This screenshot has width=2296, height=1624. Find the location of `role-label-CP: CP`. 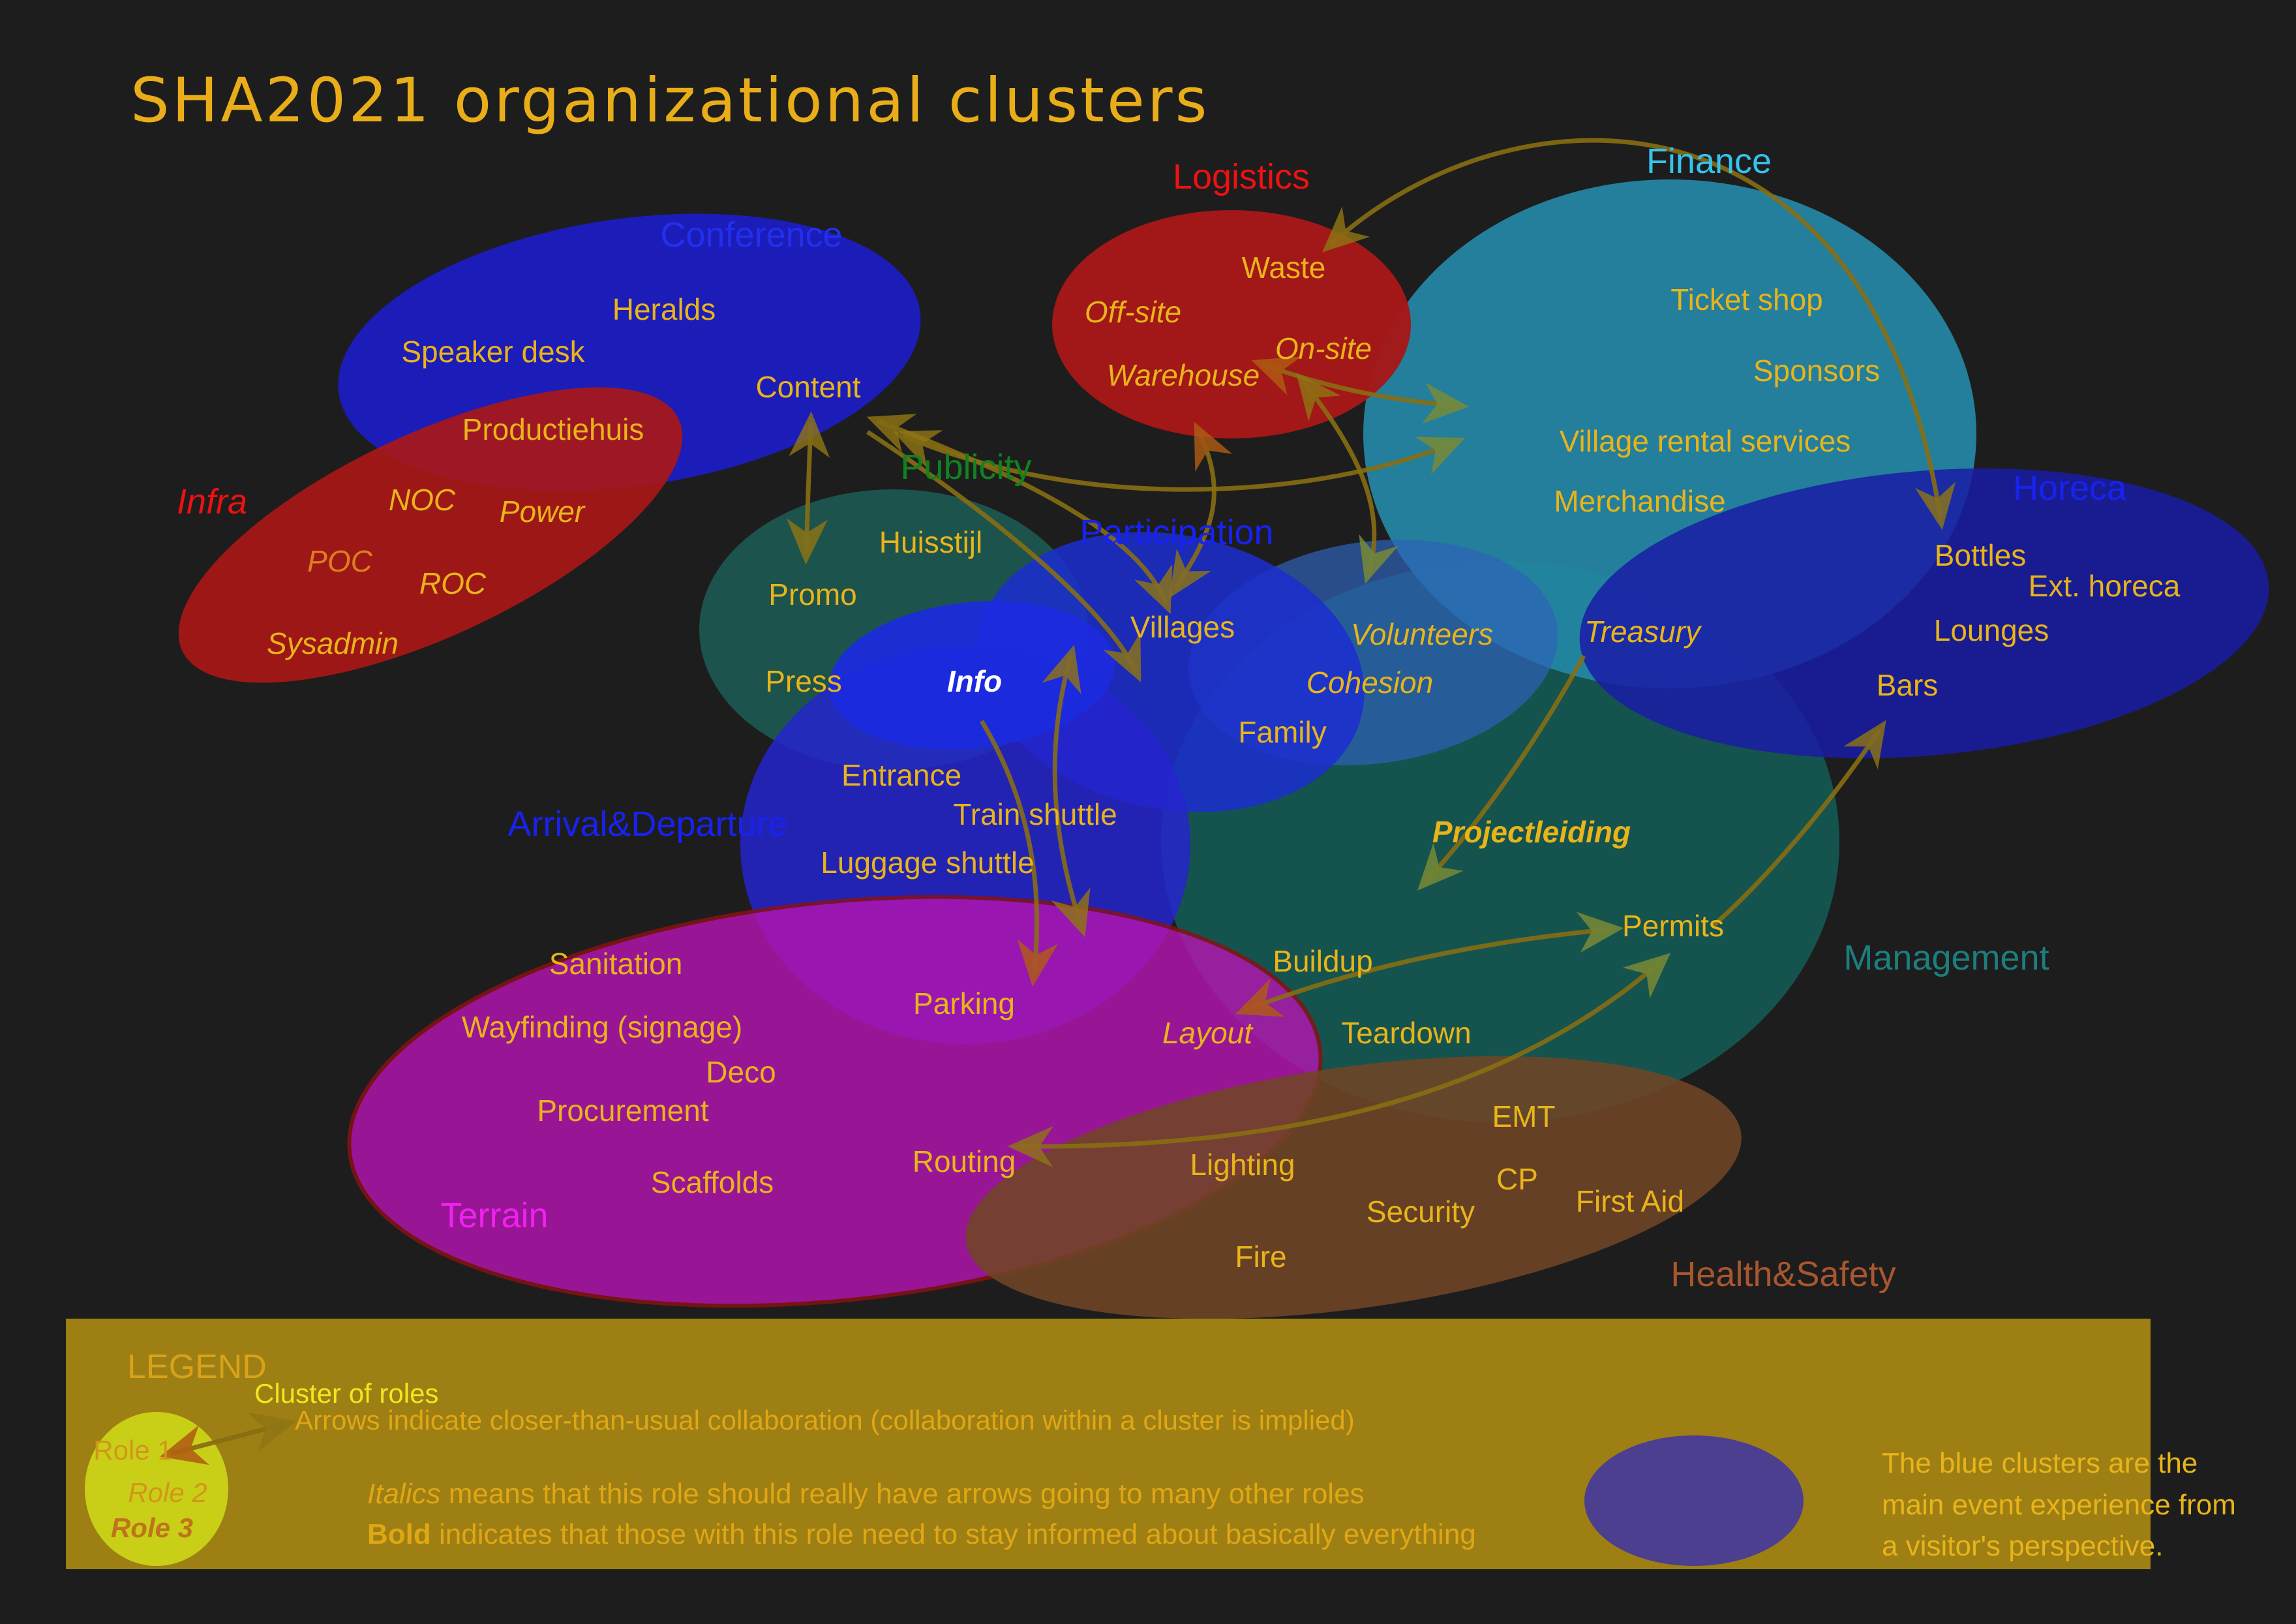

role-label-CP: CP is located at coordinates (1517, 1179).